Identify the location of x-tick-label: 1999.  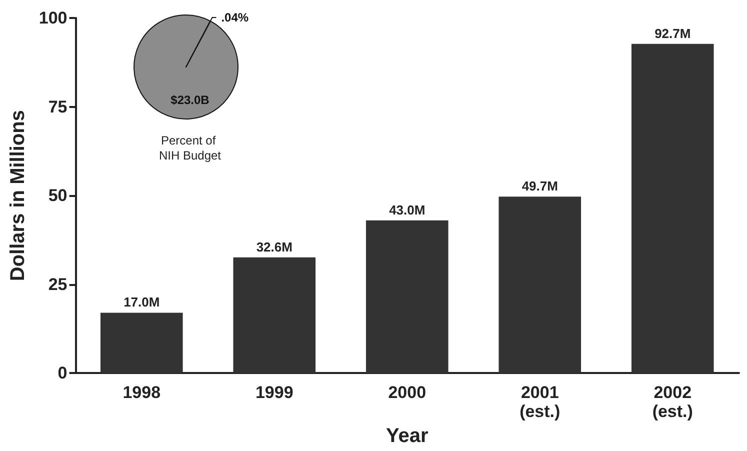
(274, 392).